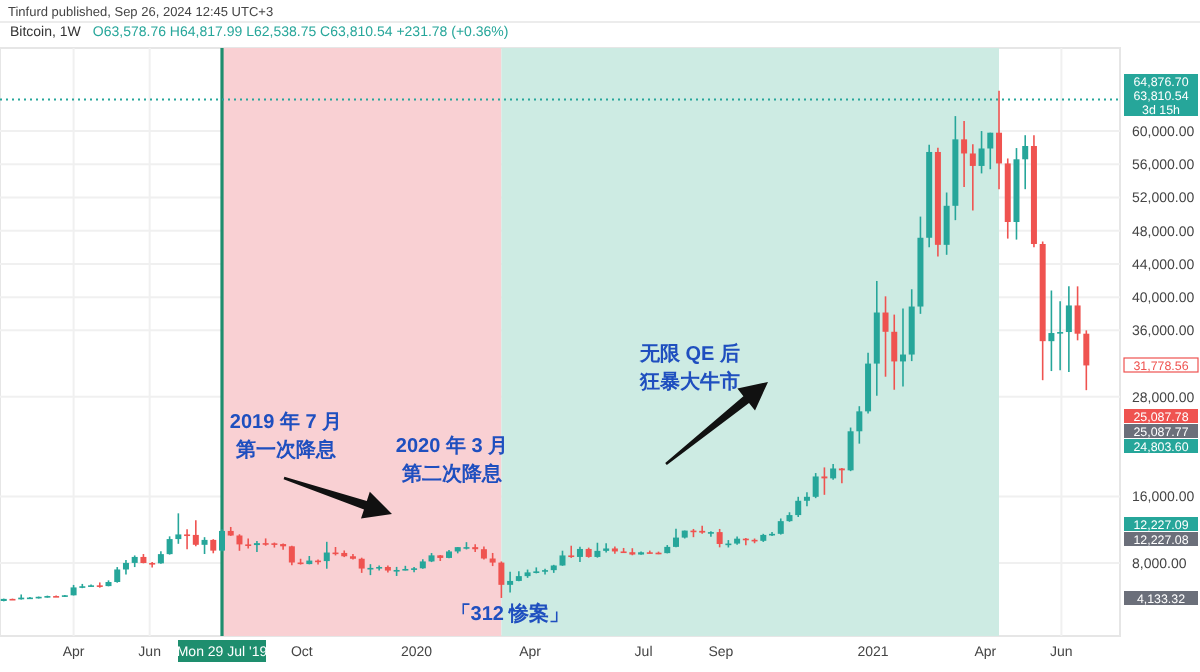 Image resolution: width=1200 pixels, height=672 pixels. I want to click on annotation: 2020 年 3 月, so click(452, 446).